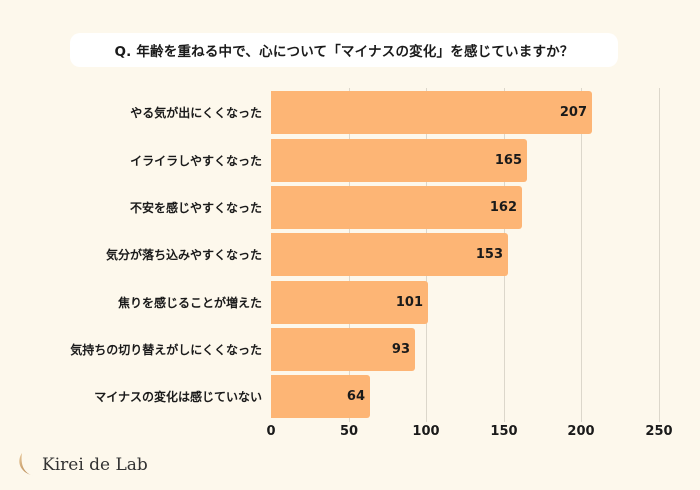 This screenshot has width=700, height=490. I want to click on bar-value-label: 64, so click(355, 396).